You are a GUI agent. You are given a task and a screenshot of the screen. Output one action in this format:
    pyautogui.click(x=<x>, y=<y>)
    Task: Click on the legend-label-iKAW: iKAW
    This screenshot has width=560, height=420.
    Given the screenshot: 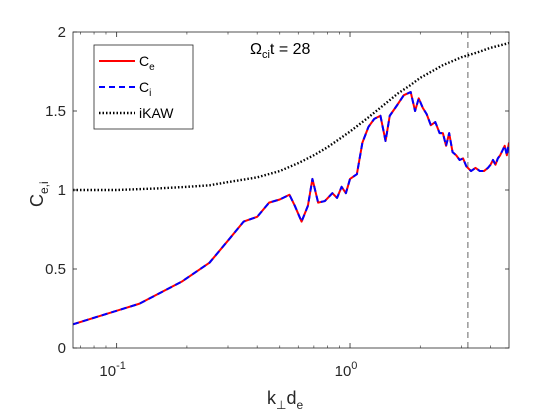 What is the action you would take?
    pyautogui.click(x=156, y=113)
    